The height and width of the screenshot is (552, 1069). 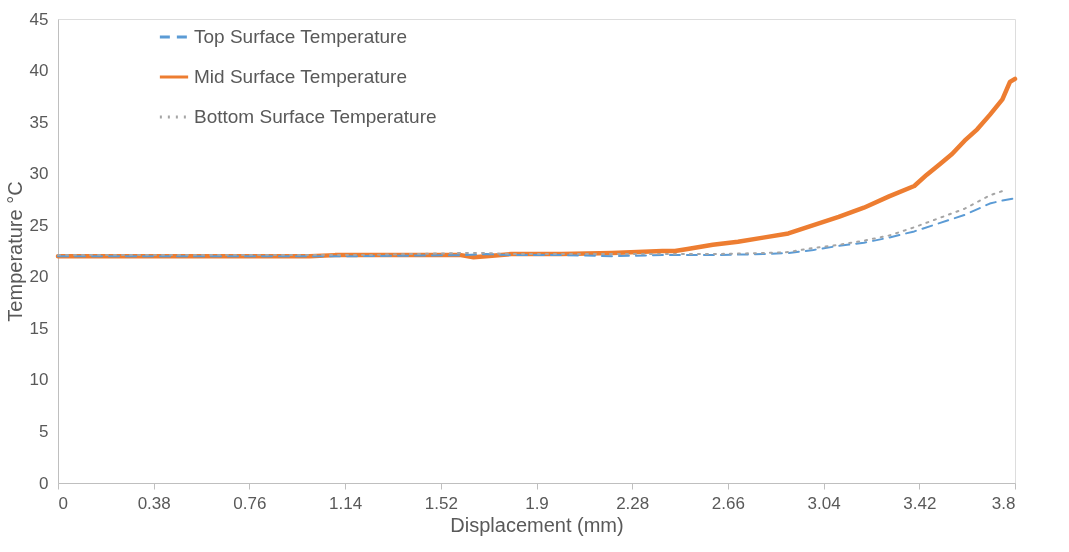 What do you see at coordinates (39, 328) in the screenshot?
I see `y-tick-label: 15` at bounding box center [39, 328].